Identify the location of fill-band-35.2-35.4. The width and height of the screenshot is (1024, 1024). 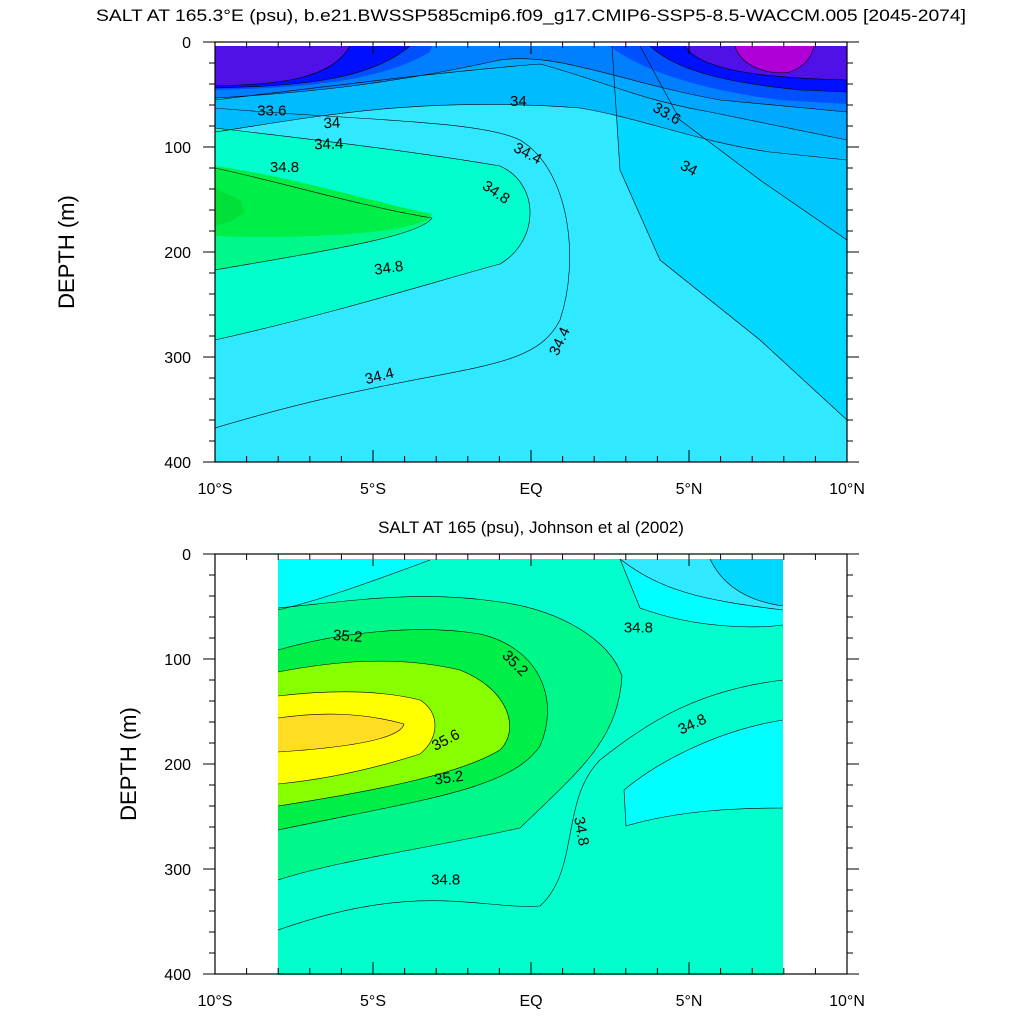
(323, 201).